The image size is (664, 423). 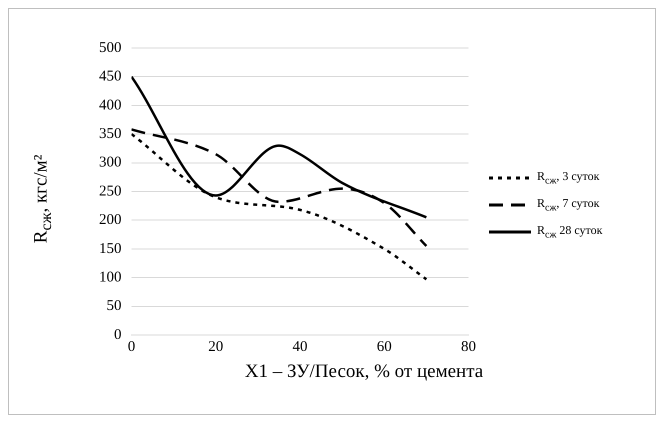 I want to click on y-tick-label: 450, so click(x=110, y=76).